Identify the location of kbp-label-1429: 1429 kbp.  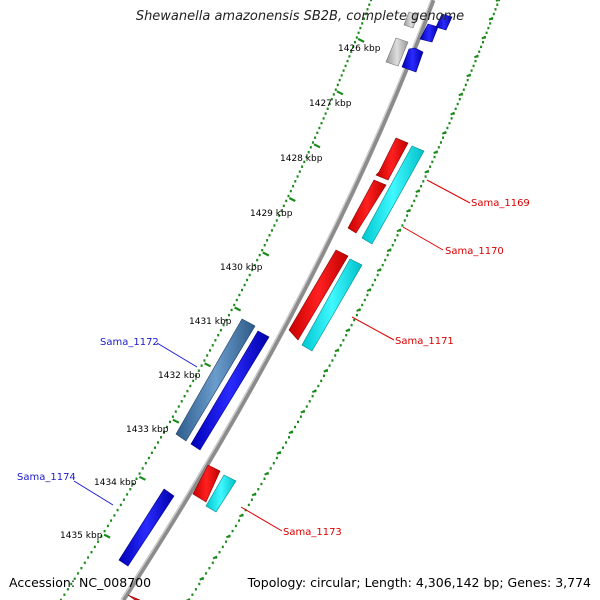
(271, 214).